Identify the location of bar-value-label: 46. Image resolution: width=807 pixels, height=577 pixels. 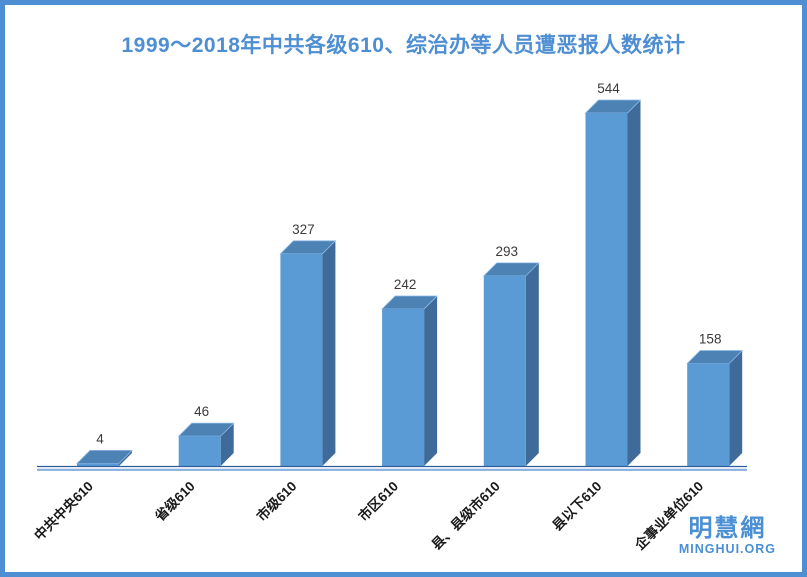
(201, 411).